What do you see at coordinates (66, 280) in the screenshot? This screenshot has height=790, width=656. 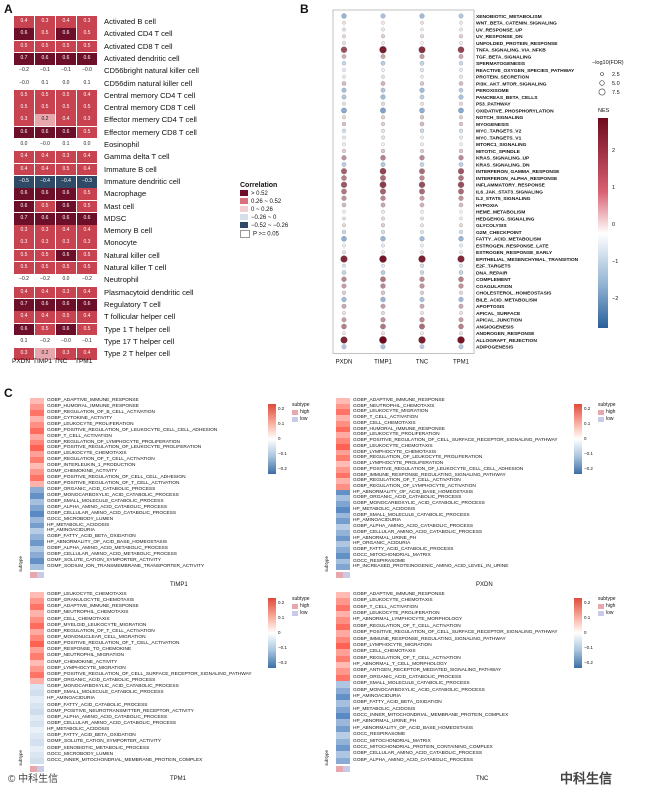 I see `heatmap-cell: 0.0` at bounding box center [66, 280].